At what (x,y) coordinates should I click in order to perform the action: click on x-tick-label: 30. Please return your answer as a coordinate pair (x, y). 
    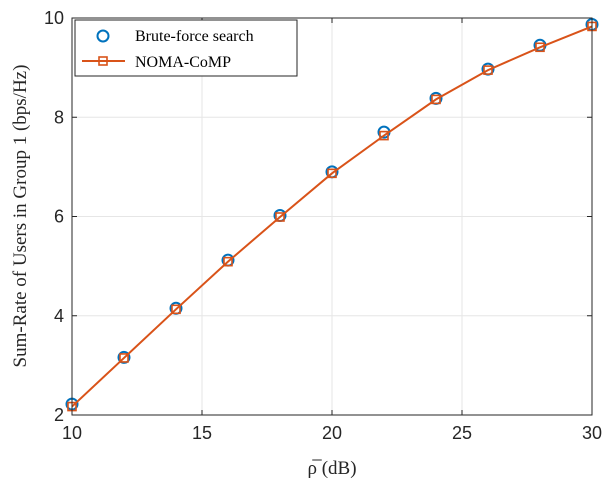
    Looking at the image, I should click on (592, 433).